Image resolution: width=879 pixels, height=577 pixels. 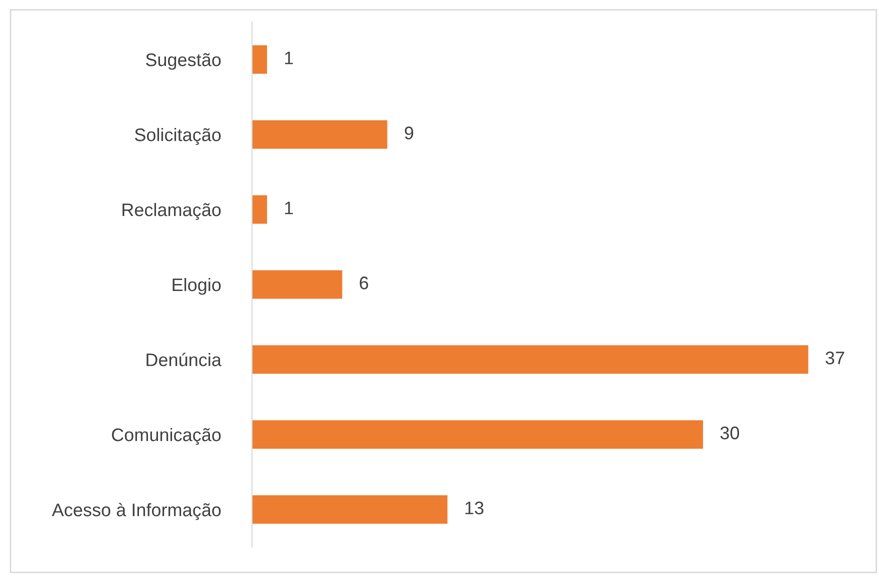 I want to click on y-tick-label: Acesso à Informação, so click(x=136, y=511).